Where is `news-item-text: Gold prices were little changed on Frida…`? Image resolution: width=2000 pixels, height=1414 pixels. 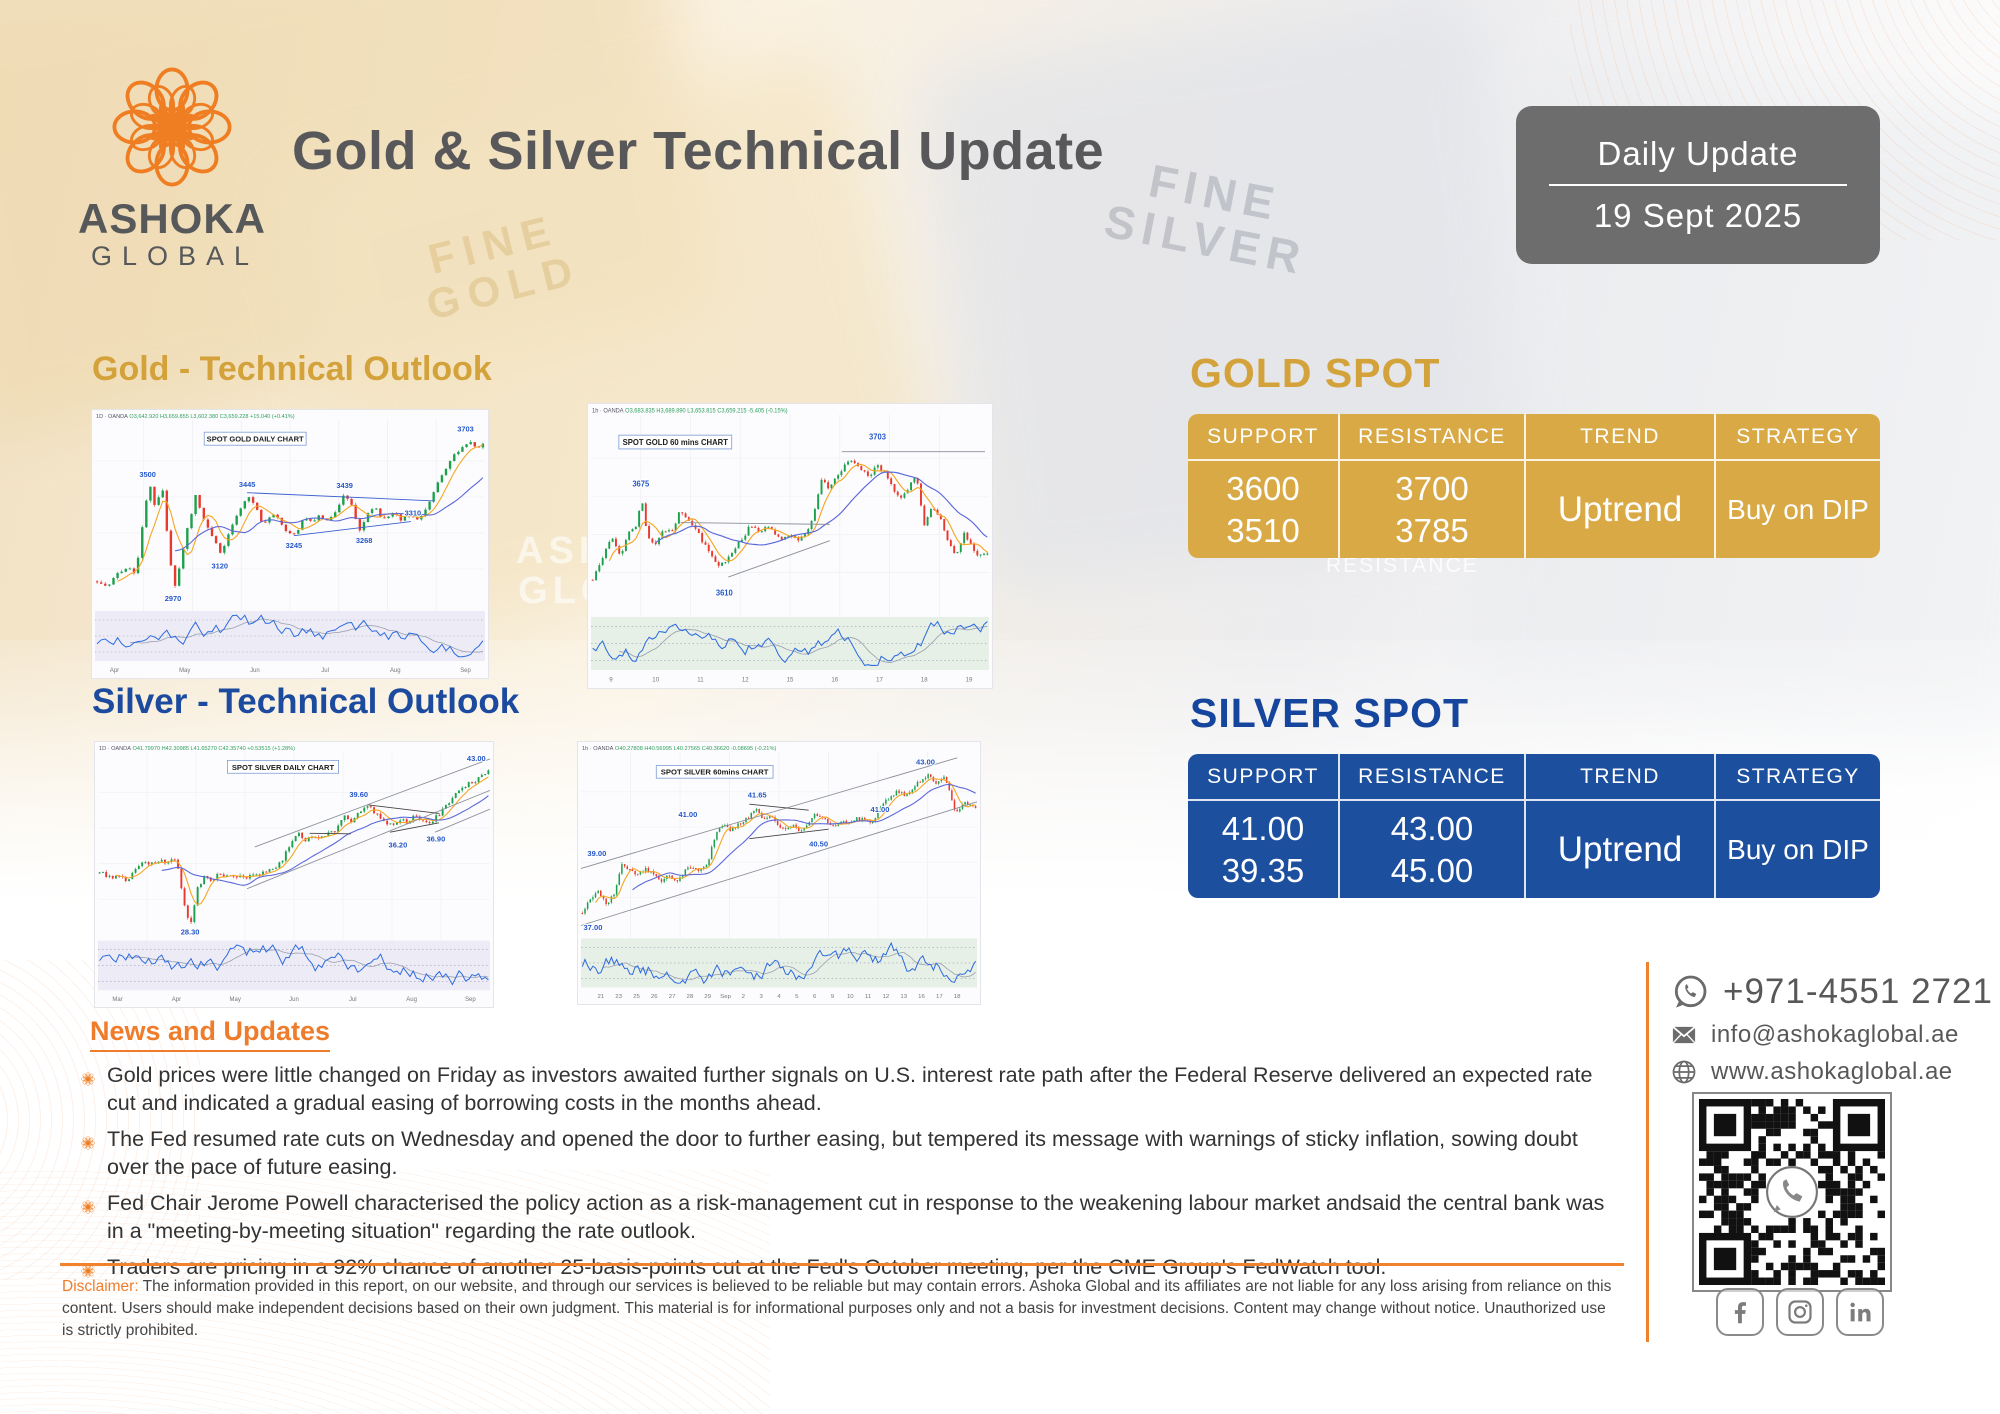
news-item-text: Gold prices were little changed on Frida… is located at coordinates (850, 1089).